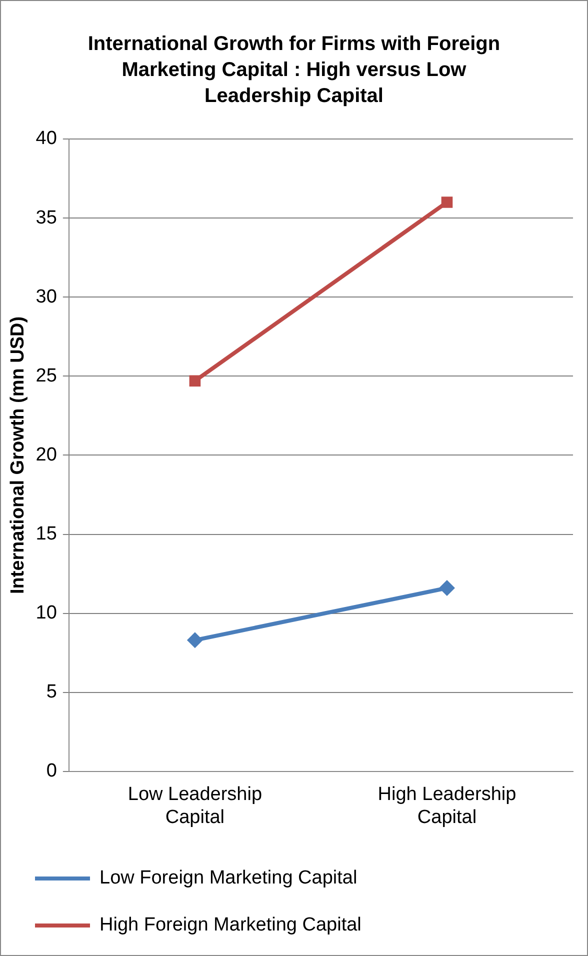 Image resolution: width=588 pixels, height=956 pixels. Describe the element at coordinates (46, 533) in the screenshot. I see `y-tick-label: 15` at that location.